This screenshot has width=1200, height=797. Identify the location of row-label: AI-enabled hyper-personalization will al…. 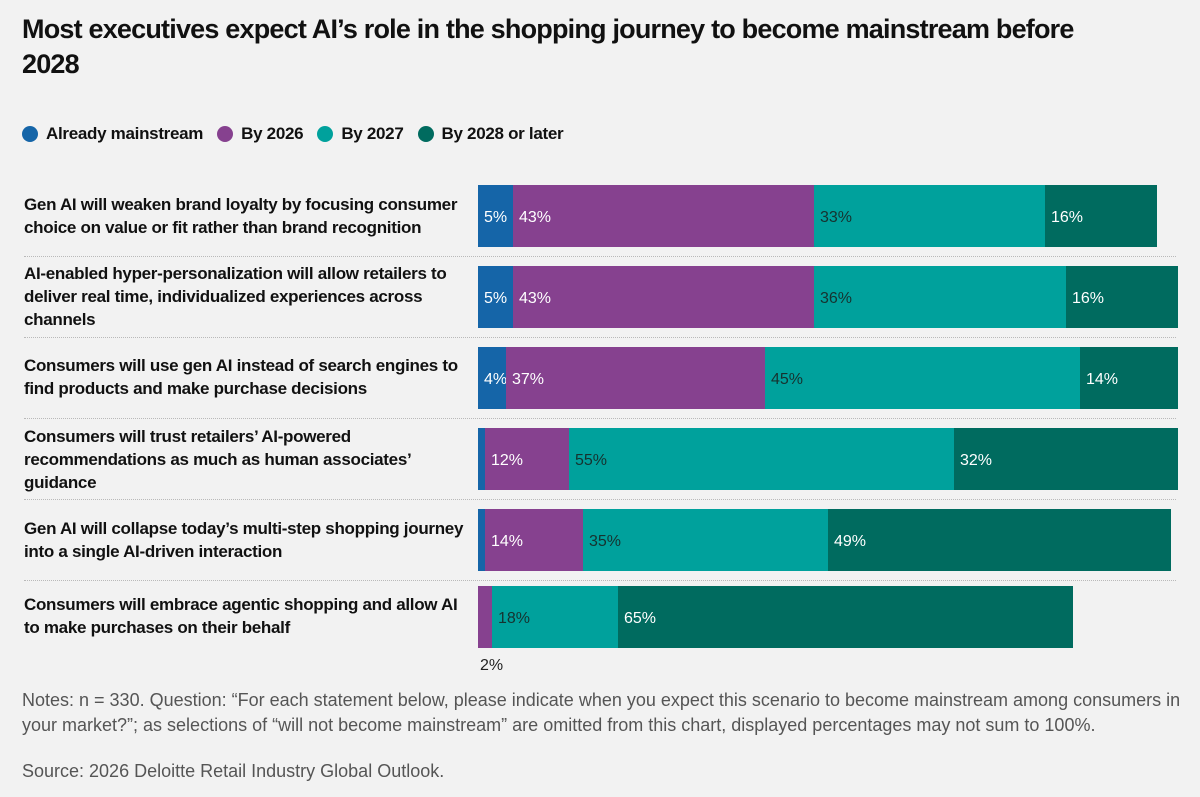
(235, 296).